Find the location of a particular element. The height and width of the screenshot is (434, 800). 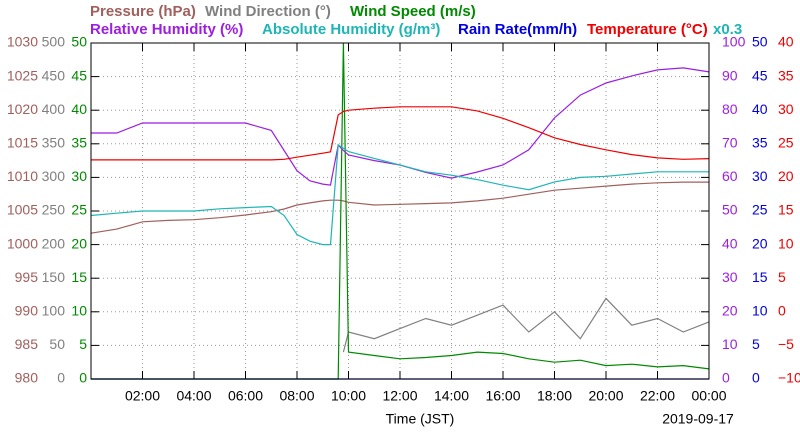

y-tick-label: 200 is located at coordinates (54, 243).